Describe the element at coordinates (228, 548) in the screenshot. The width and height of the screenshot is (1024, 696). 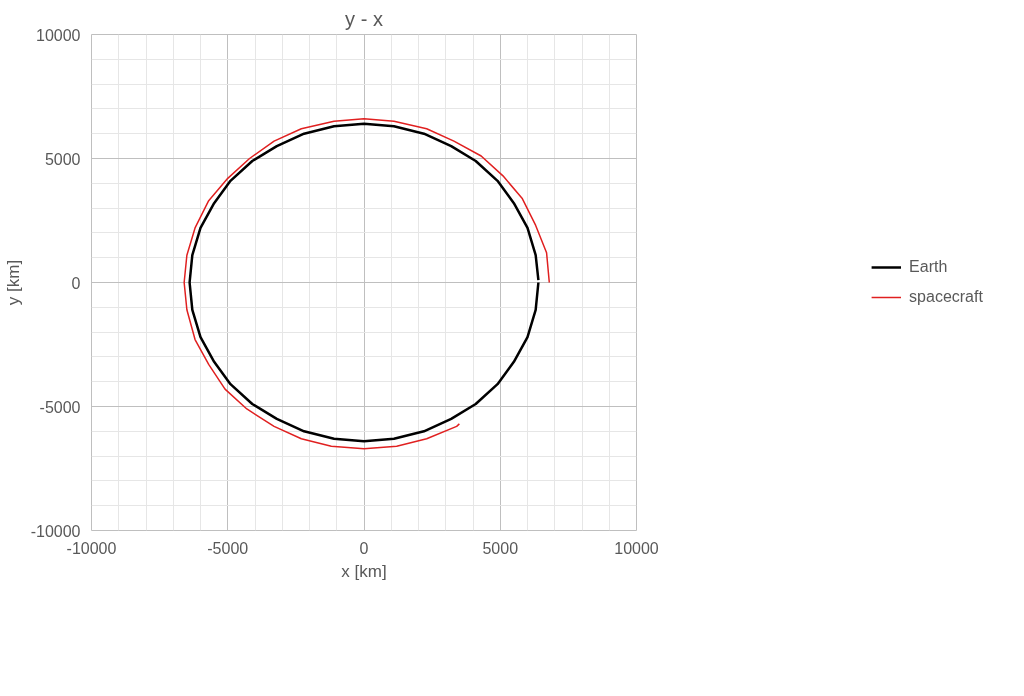
I see `x-tick-label: -5000` at that location.